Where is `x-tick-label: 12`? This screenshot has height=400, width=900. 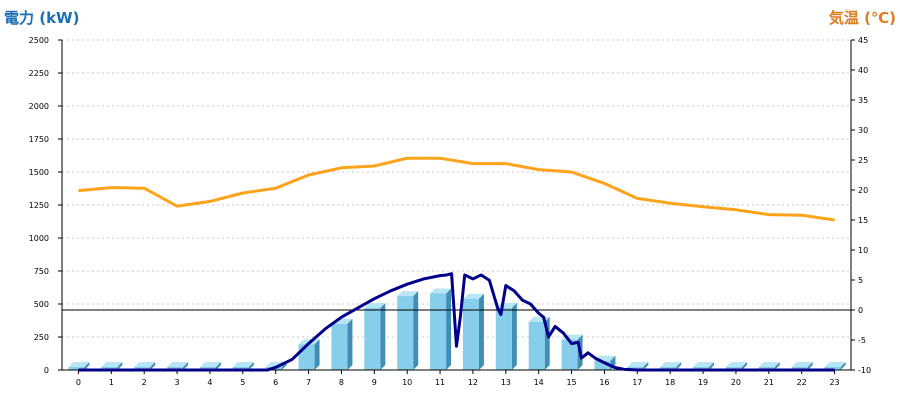
x-tick-label: 12 is located at coordinates (473, 382).